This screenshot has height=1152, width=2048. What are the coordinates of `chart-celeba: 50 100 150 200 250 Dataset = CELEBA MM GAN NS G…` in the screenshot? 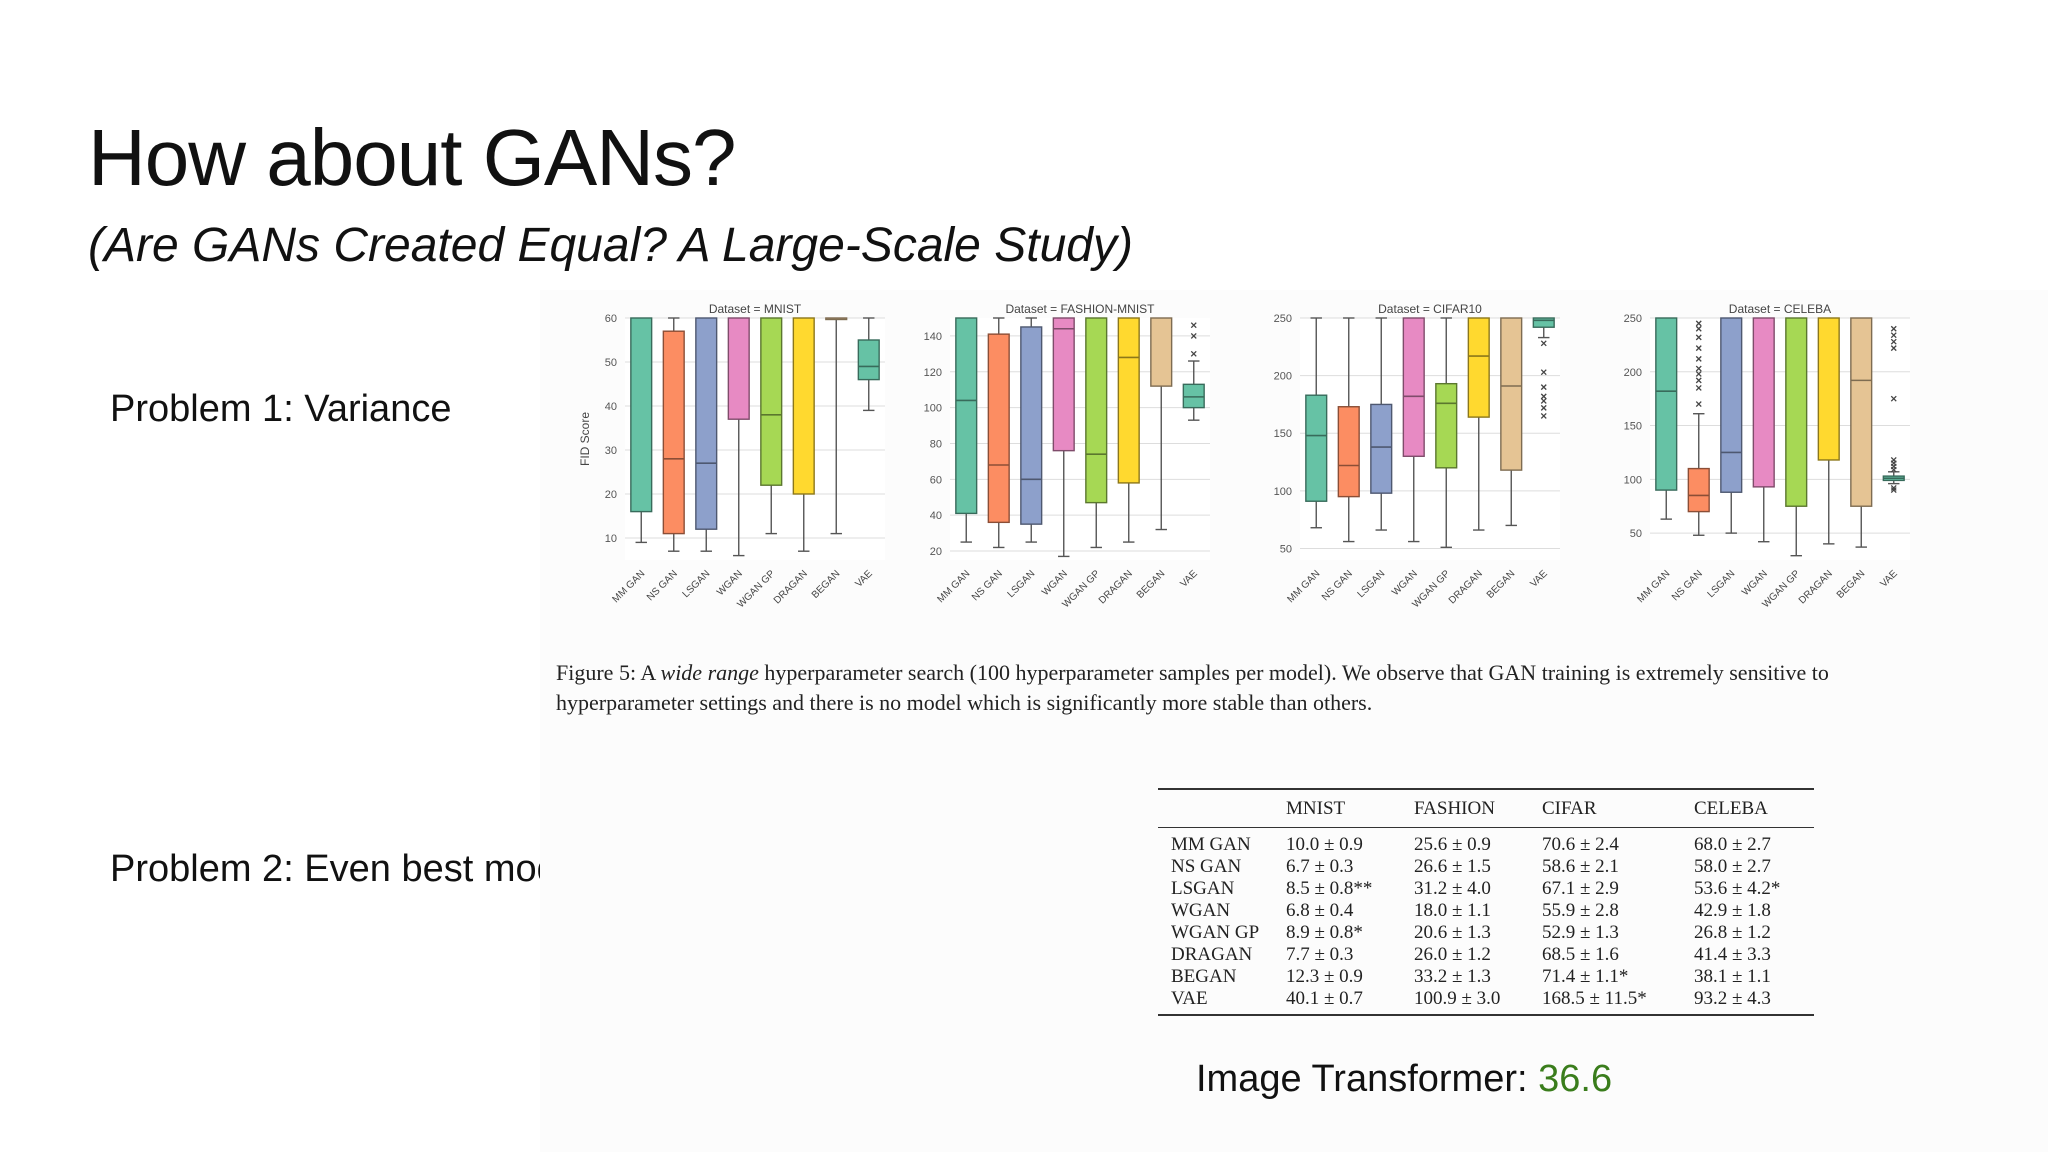 It's located at (1759, 470).